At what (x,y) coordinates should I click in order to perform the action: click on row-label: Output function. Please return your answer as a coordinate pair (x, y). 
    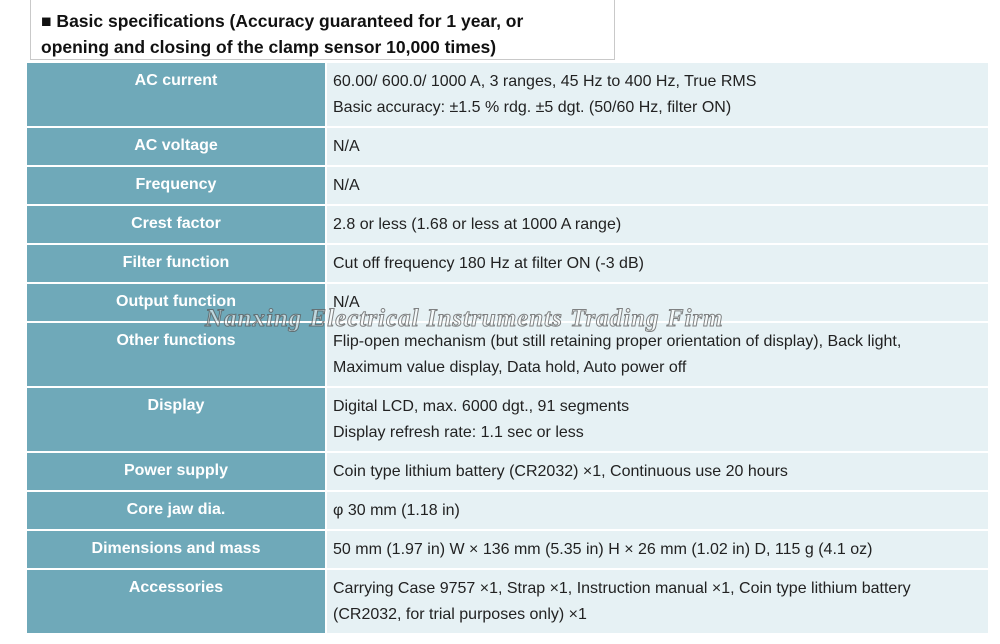
    Looking at the image, I should click on (177, 302).